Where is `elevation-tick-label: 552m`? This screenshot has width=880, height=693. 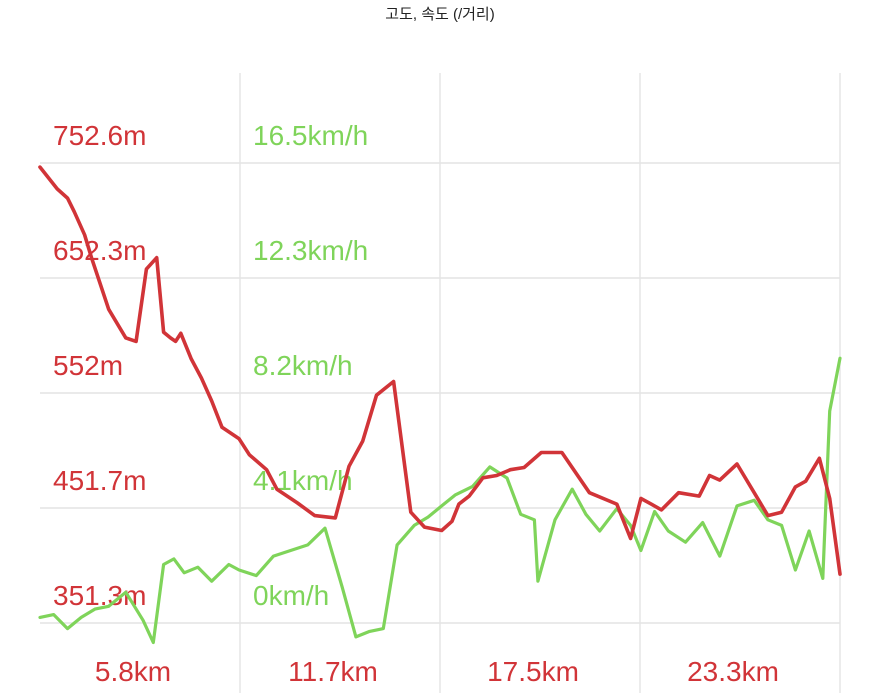
elevation-tick-label: 552m is located at coordinates (88, 365).